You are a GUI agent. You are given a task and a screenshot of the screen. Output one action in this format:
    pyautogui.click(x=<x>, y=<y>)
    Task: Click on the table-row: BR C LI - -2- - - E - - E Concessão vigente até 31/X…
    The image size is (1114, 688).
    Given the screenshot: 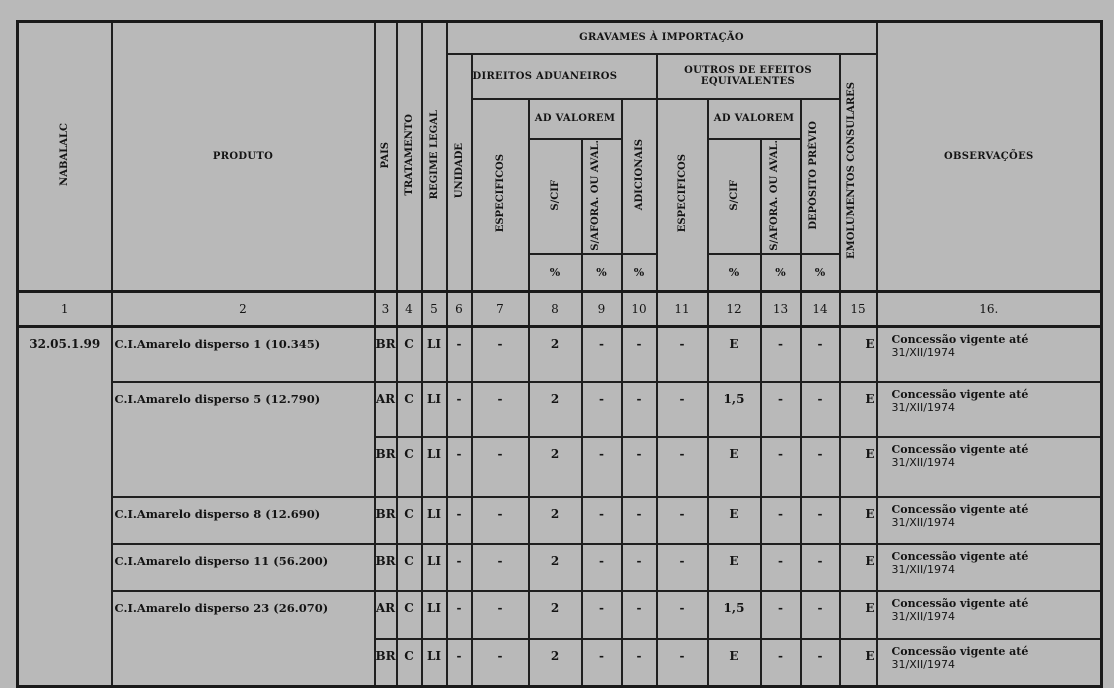 What is the action you would take?
    pyautogui.click(x=560, y=467)
    